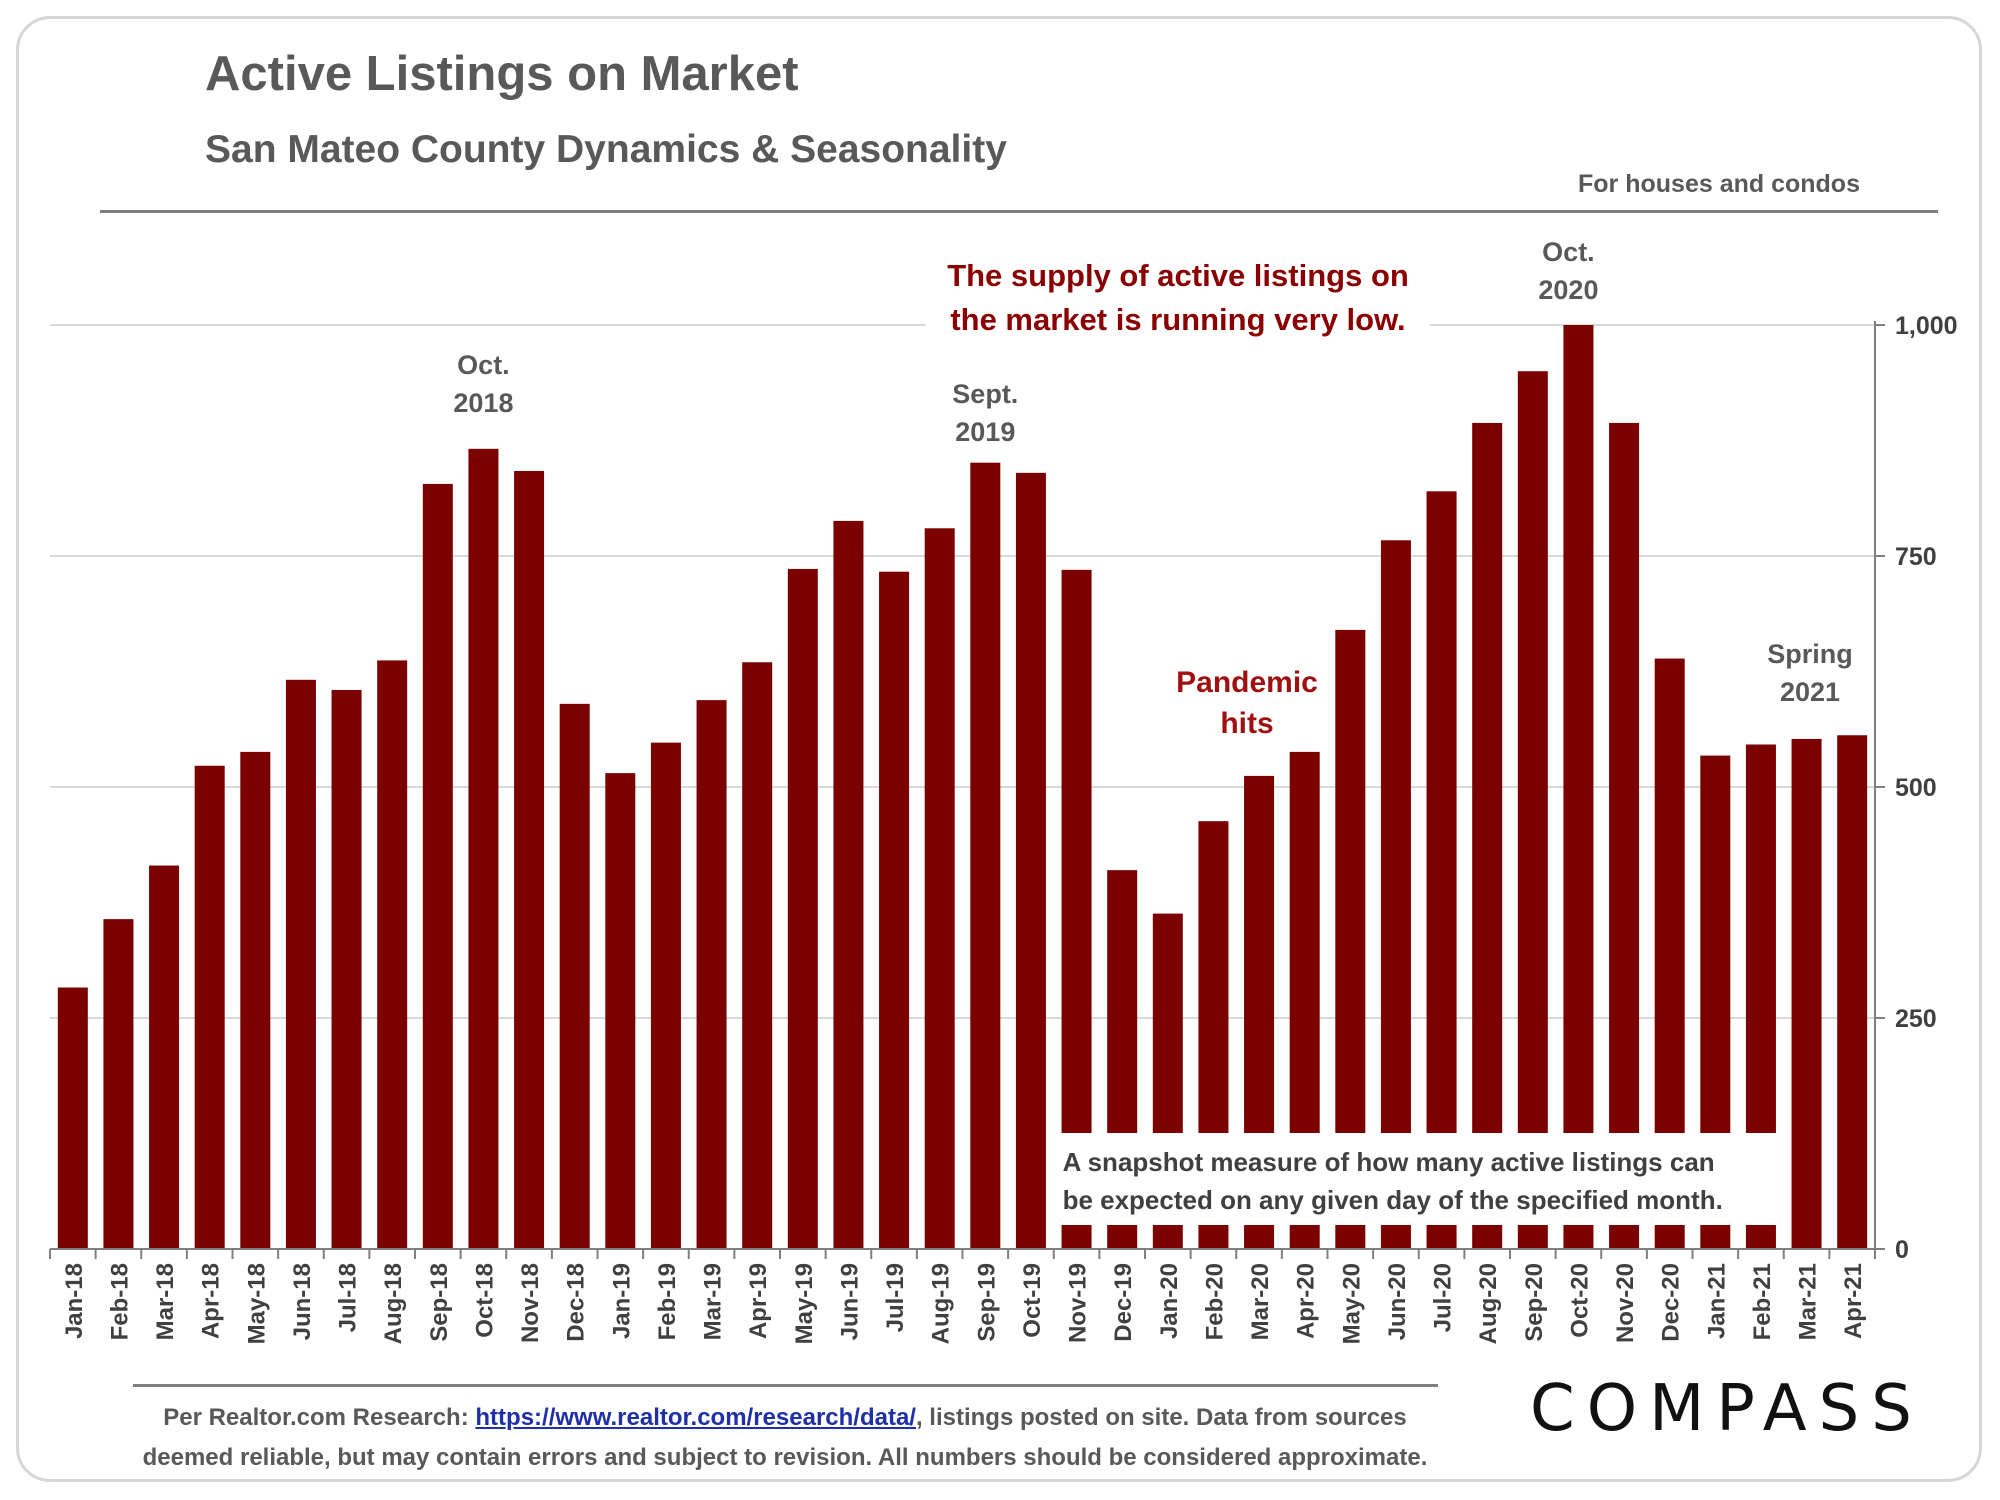  Describe the element at coordinates (1579, 1300) in the screenshot. I see `x-tick-label: Oct-20` at that location.